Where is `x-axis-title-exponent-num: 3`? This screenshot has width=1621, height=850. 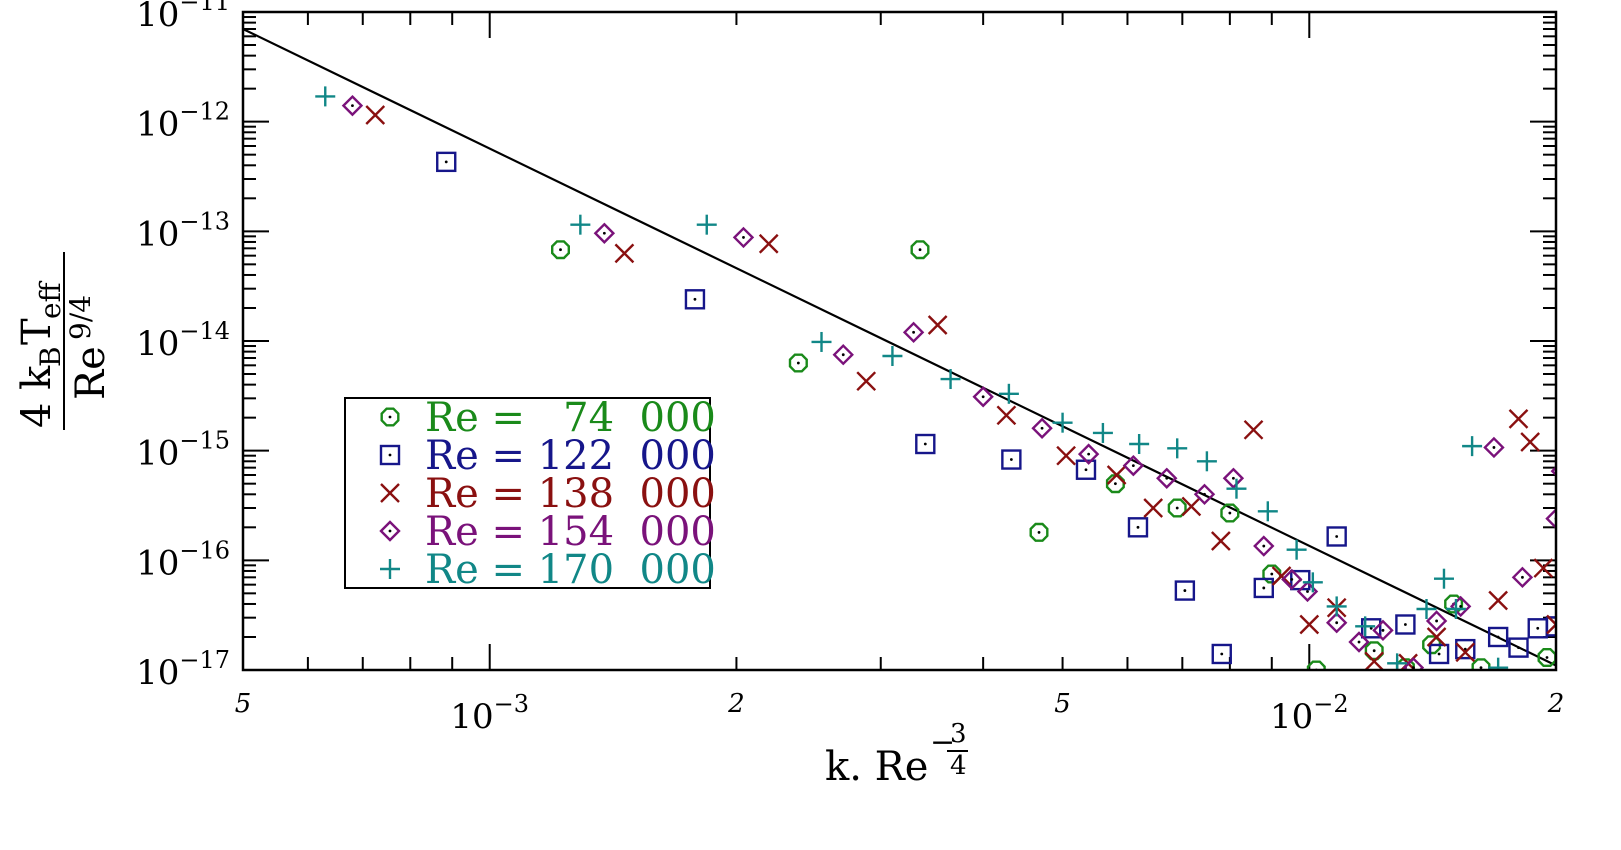
x-axis-title-exponent-num: 3 is located at coordinates (958, 734).